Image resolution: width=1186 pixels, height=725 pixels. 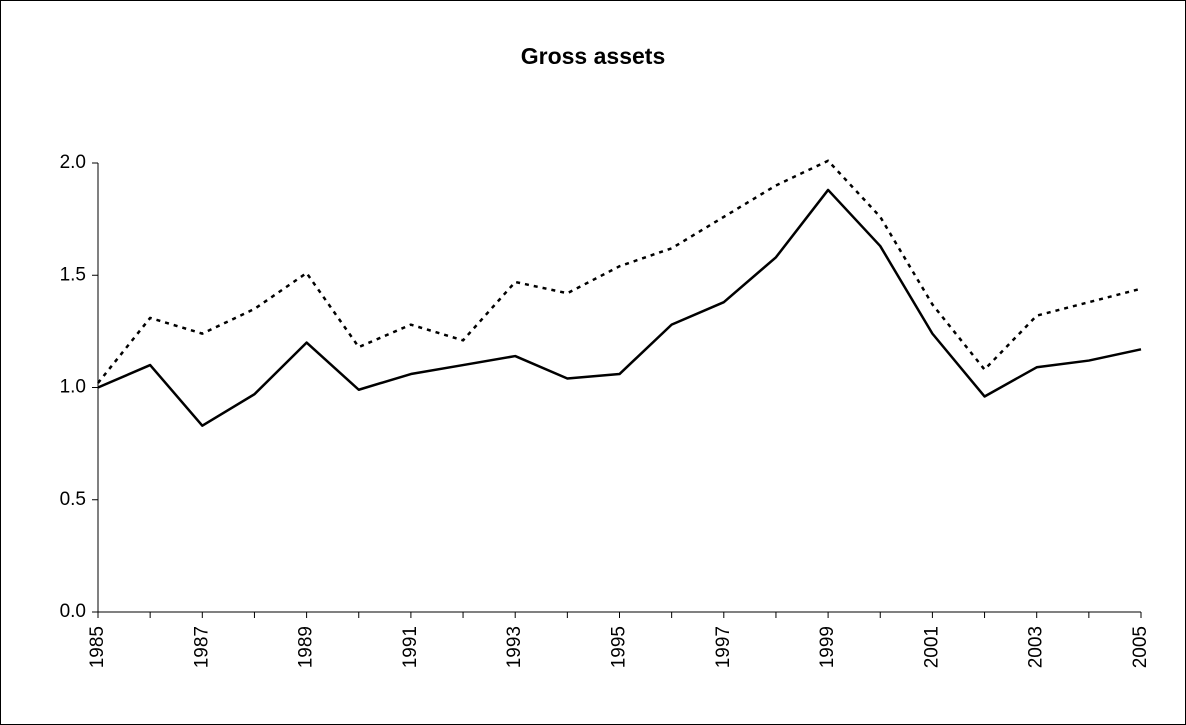 I want to click on x-tick-label: 2005, so click(x=1140, y=647).